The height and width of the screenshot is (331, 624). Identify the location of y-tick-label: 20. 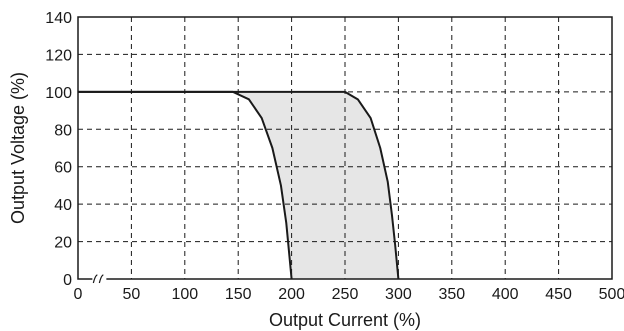
(63, 243).